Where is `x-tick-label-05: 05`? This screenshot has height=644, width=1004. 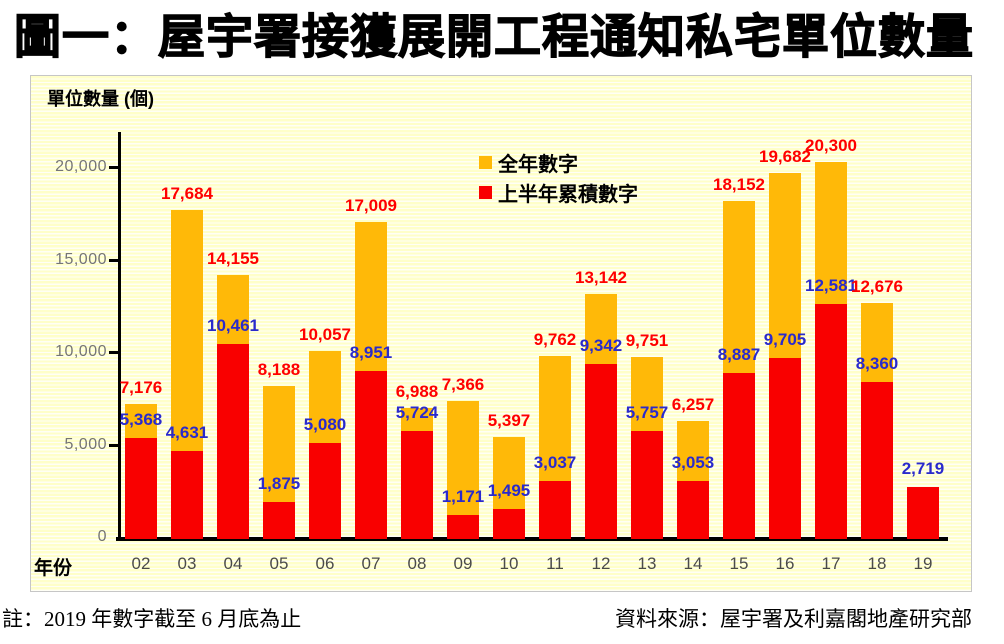
x-tick-label-05: 05 is located at coordinates (279, 563).